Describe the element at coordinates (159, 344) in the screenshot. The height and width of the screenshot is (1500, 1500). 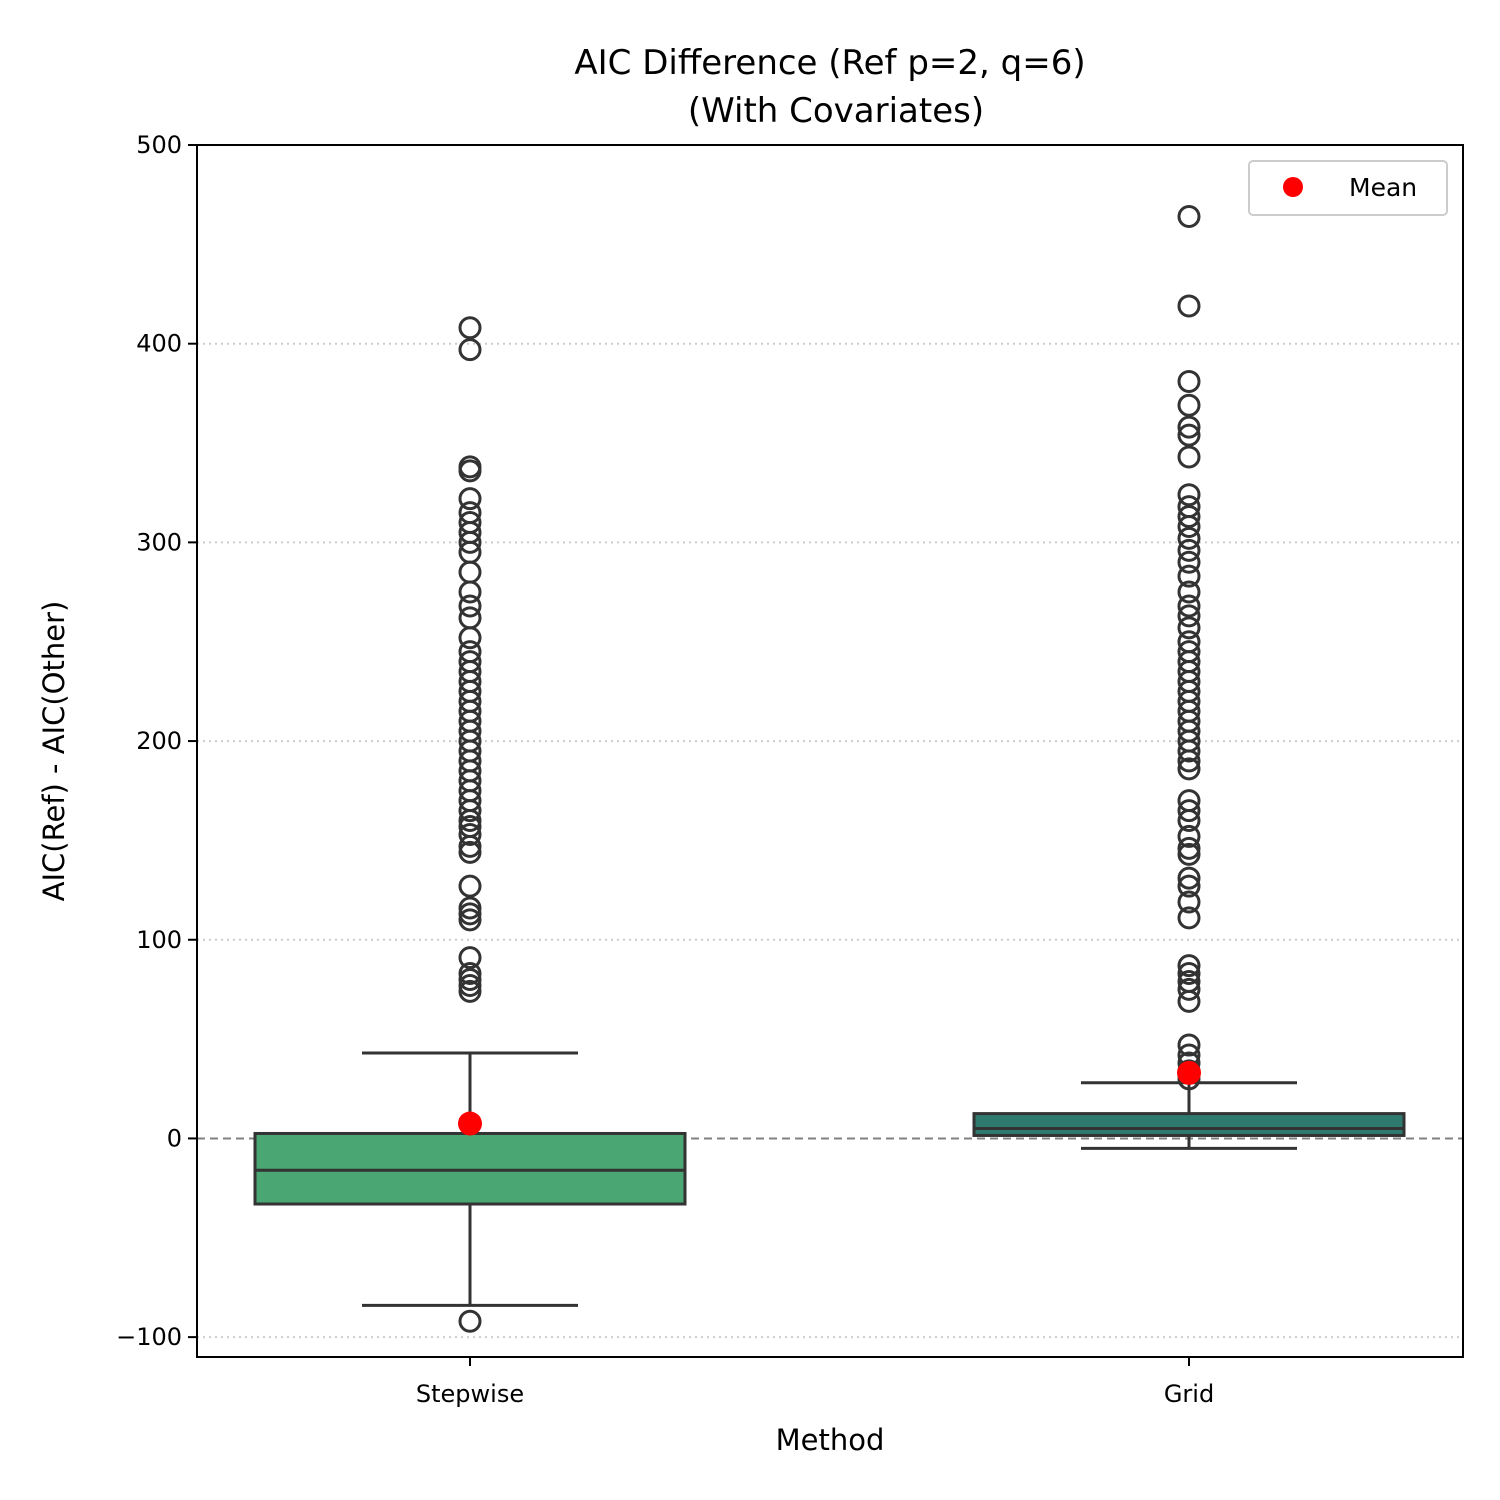
I see `y-tick-label-5: 400` at that location.